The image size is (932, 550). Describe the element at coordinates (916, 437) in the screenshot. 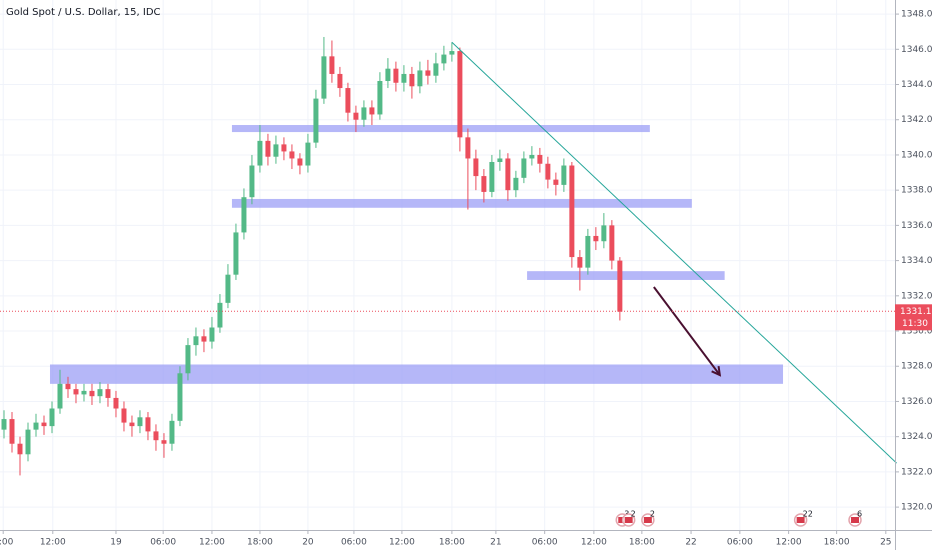

I see `y-tick-label: 1324.00` at that location.